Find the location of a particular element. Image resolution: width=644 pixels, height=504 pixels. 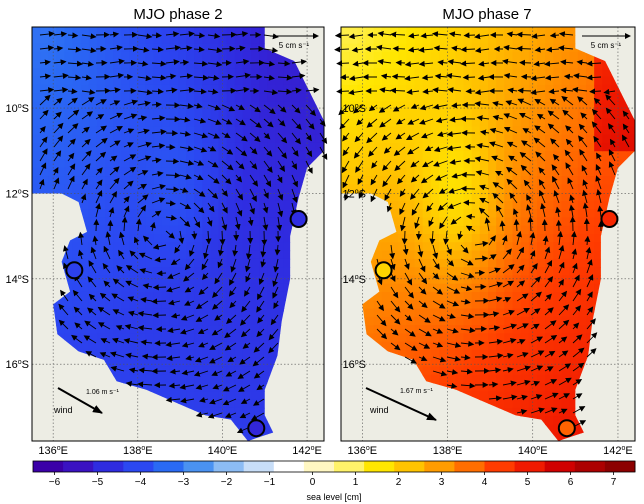

y-tick-label: 12oS is located at coordinates (18, 194).